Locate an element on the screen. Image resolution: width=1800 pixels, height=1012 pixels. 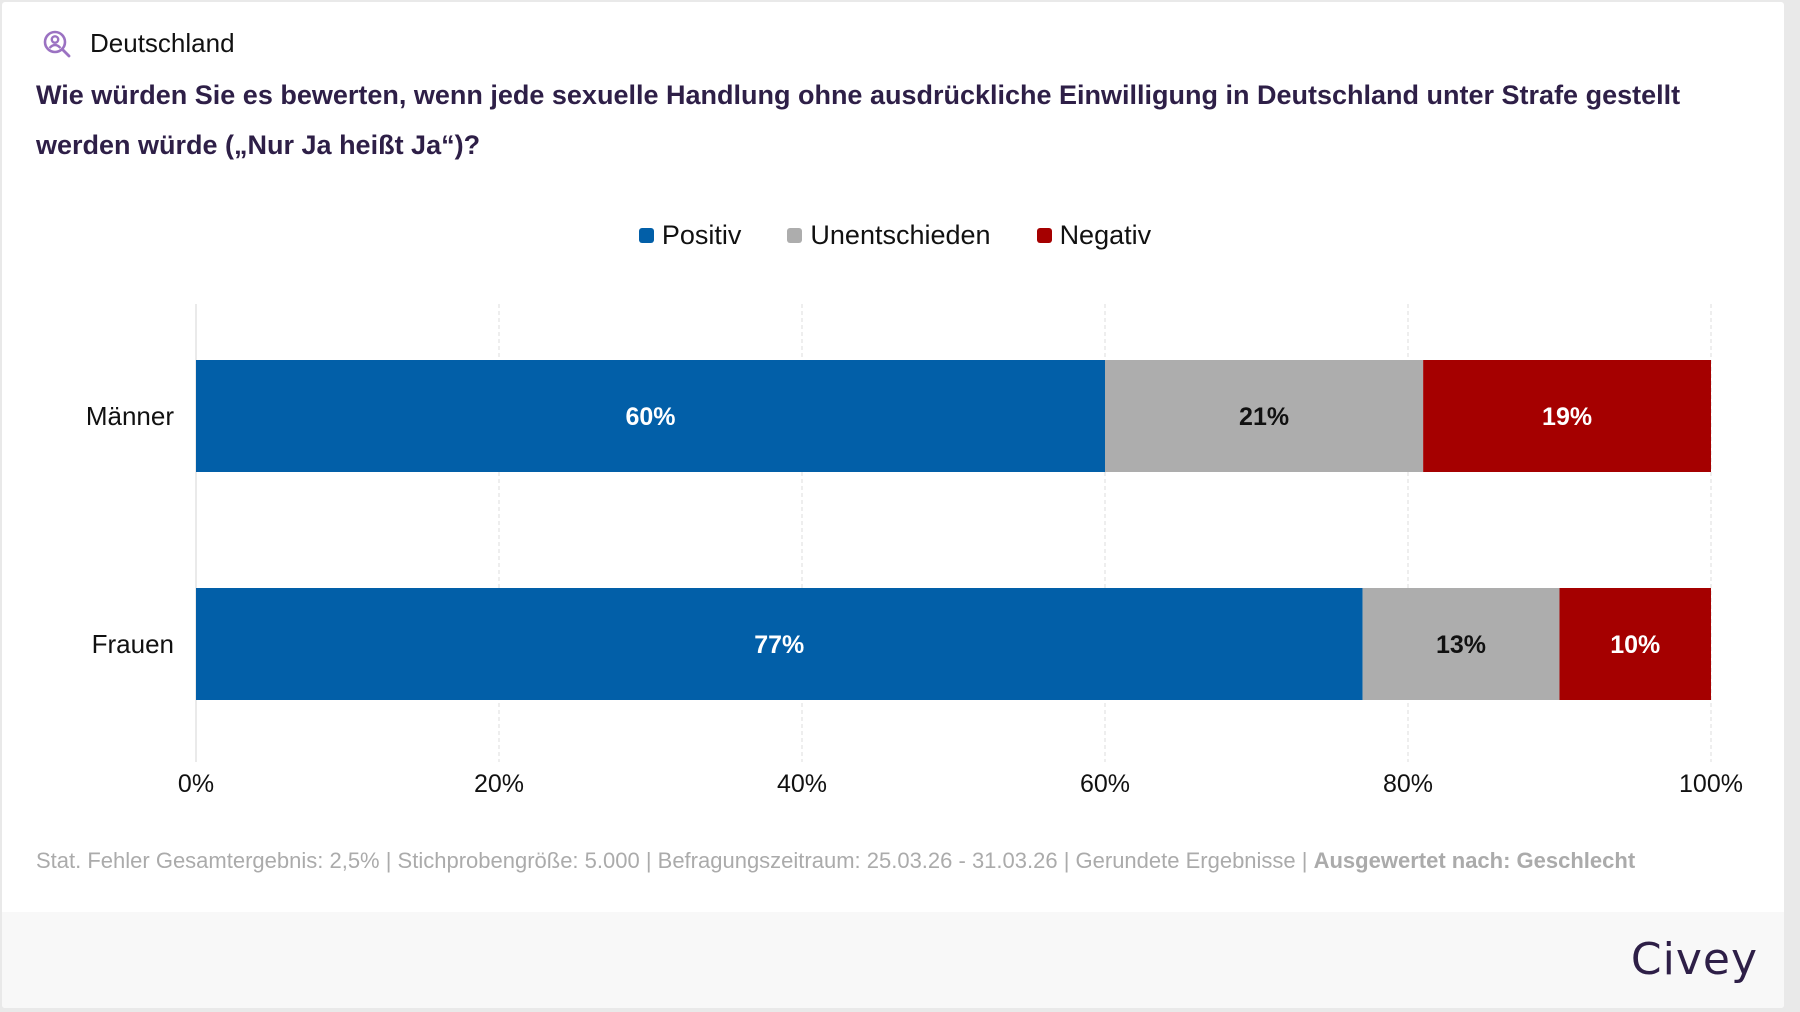
legend-item-negativ: Negativ is located at coordinates (1094, 235).